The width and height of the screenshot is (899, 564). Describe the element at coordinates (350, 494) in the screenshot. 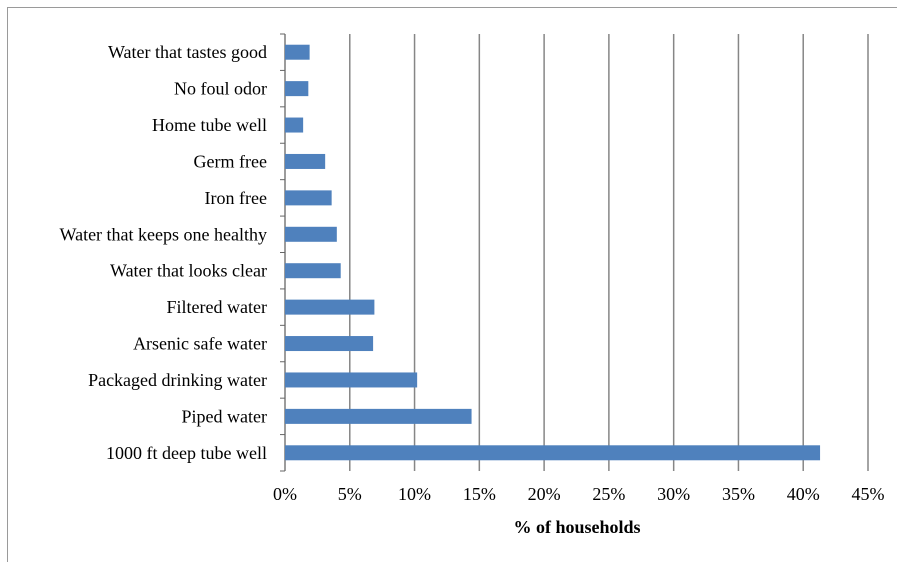

I see `x-tick-label: 5%` at that location.